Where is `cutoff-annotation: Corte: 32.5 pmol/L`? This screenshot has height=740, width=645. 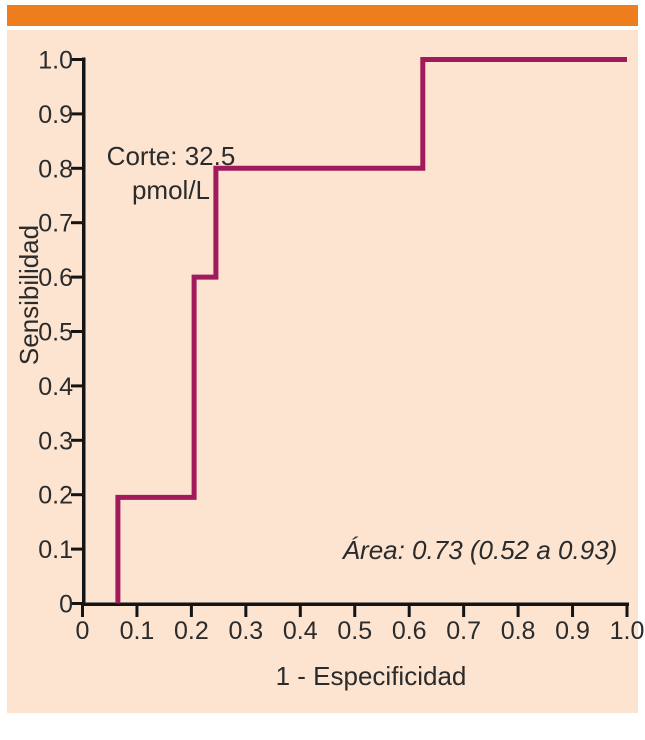 cutoff-annotation: Corte: 32.5 pmol/L is located at coordinates (171, 173).